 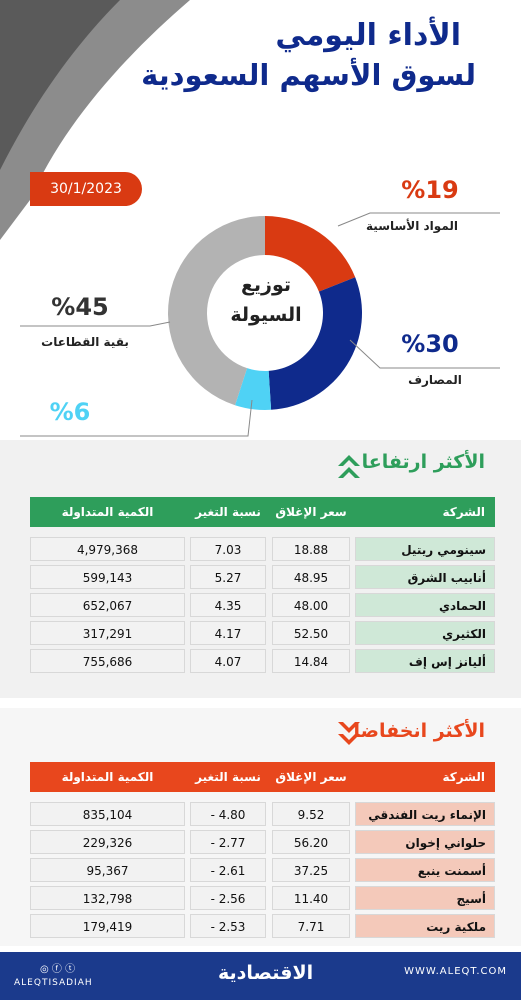 I want to click on table-cell: سينومي ريتيل, so click(x=425, y=549).